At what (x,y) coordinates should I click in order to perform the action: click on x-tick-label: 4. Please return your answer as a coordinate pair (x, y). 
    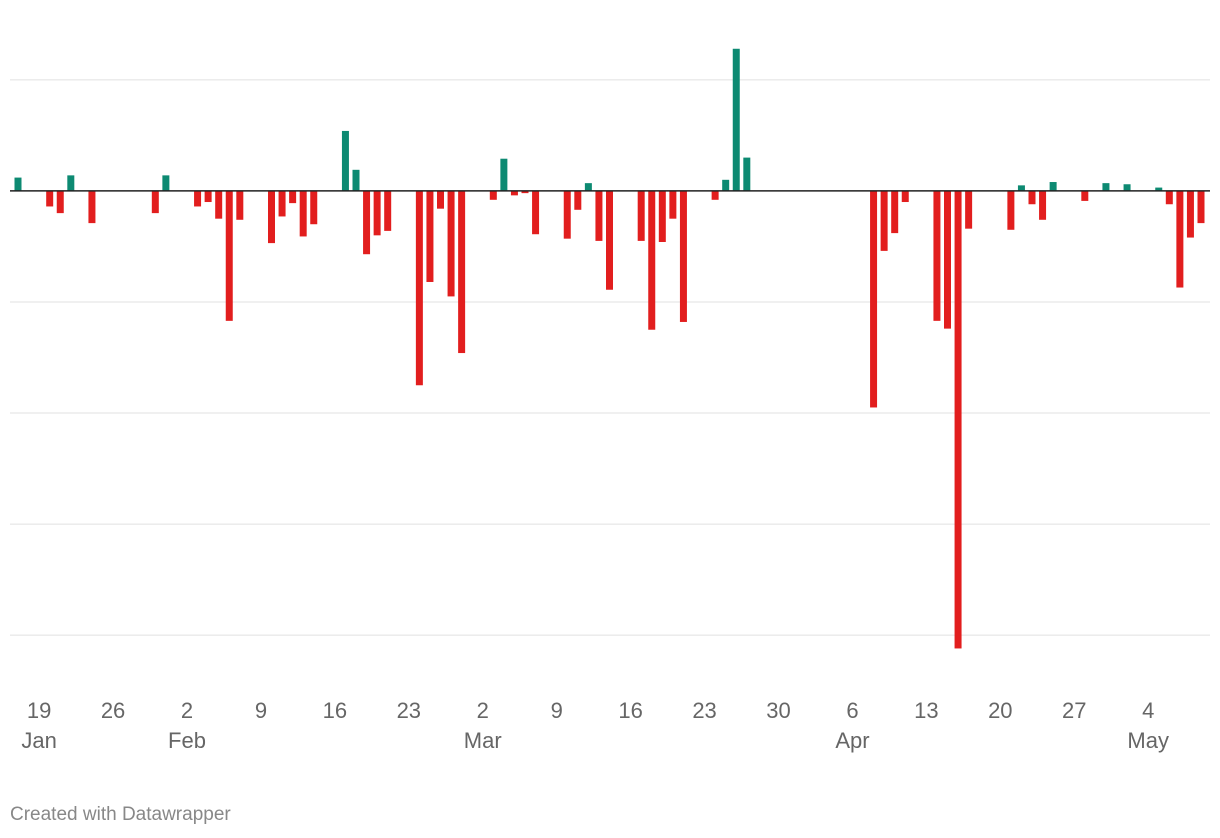
    Looking at the image, I should click on (1148, 710).